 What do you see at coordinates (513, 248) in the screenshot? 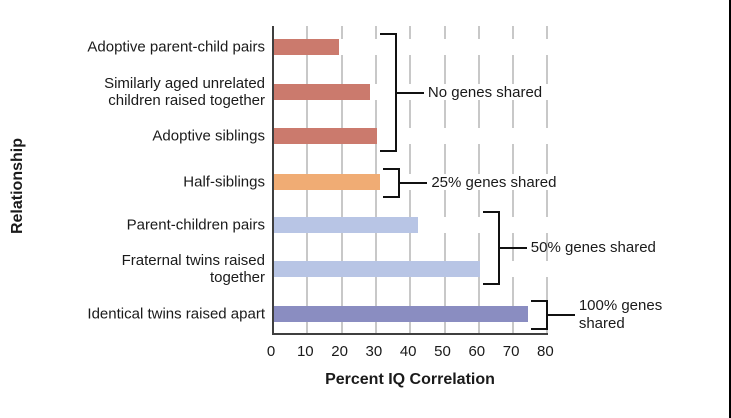
I see `bracket-3-connector` at bounding box center [513, 248].